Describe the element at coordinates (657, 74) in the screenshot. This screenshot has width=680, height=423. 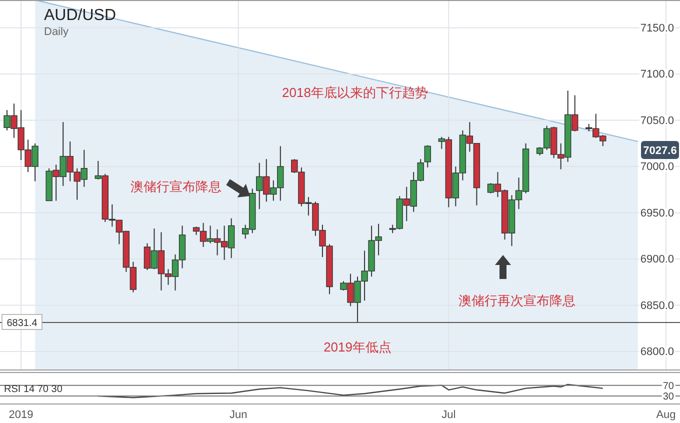
I see `y-tick-label: 7100.0` at that location.